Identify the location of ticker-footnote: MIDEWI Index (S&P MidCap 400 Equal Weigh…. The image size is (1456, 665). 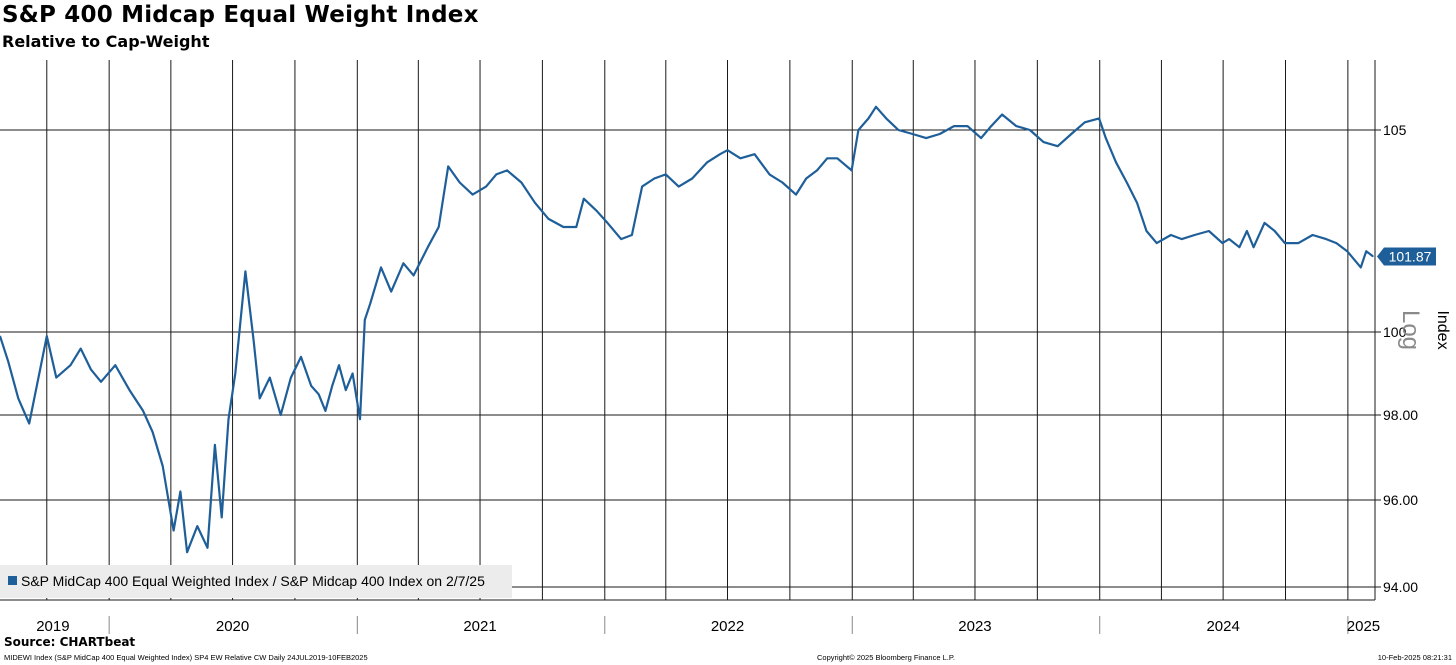
(186, 657).